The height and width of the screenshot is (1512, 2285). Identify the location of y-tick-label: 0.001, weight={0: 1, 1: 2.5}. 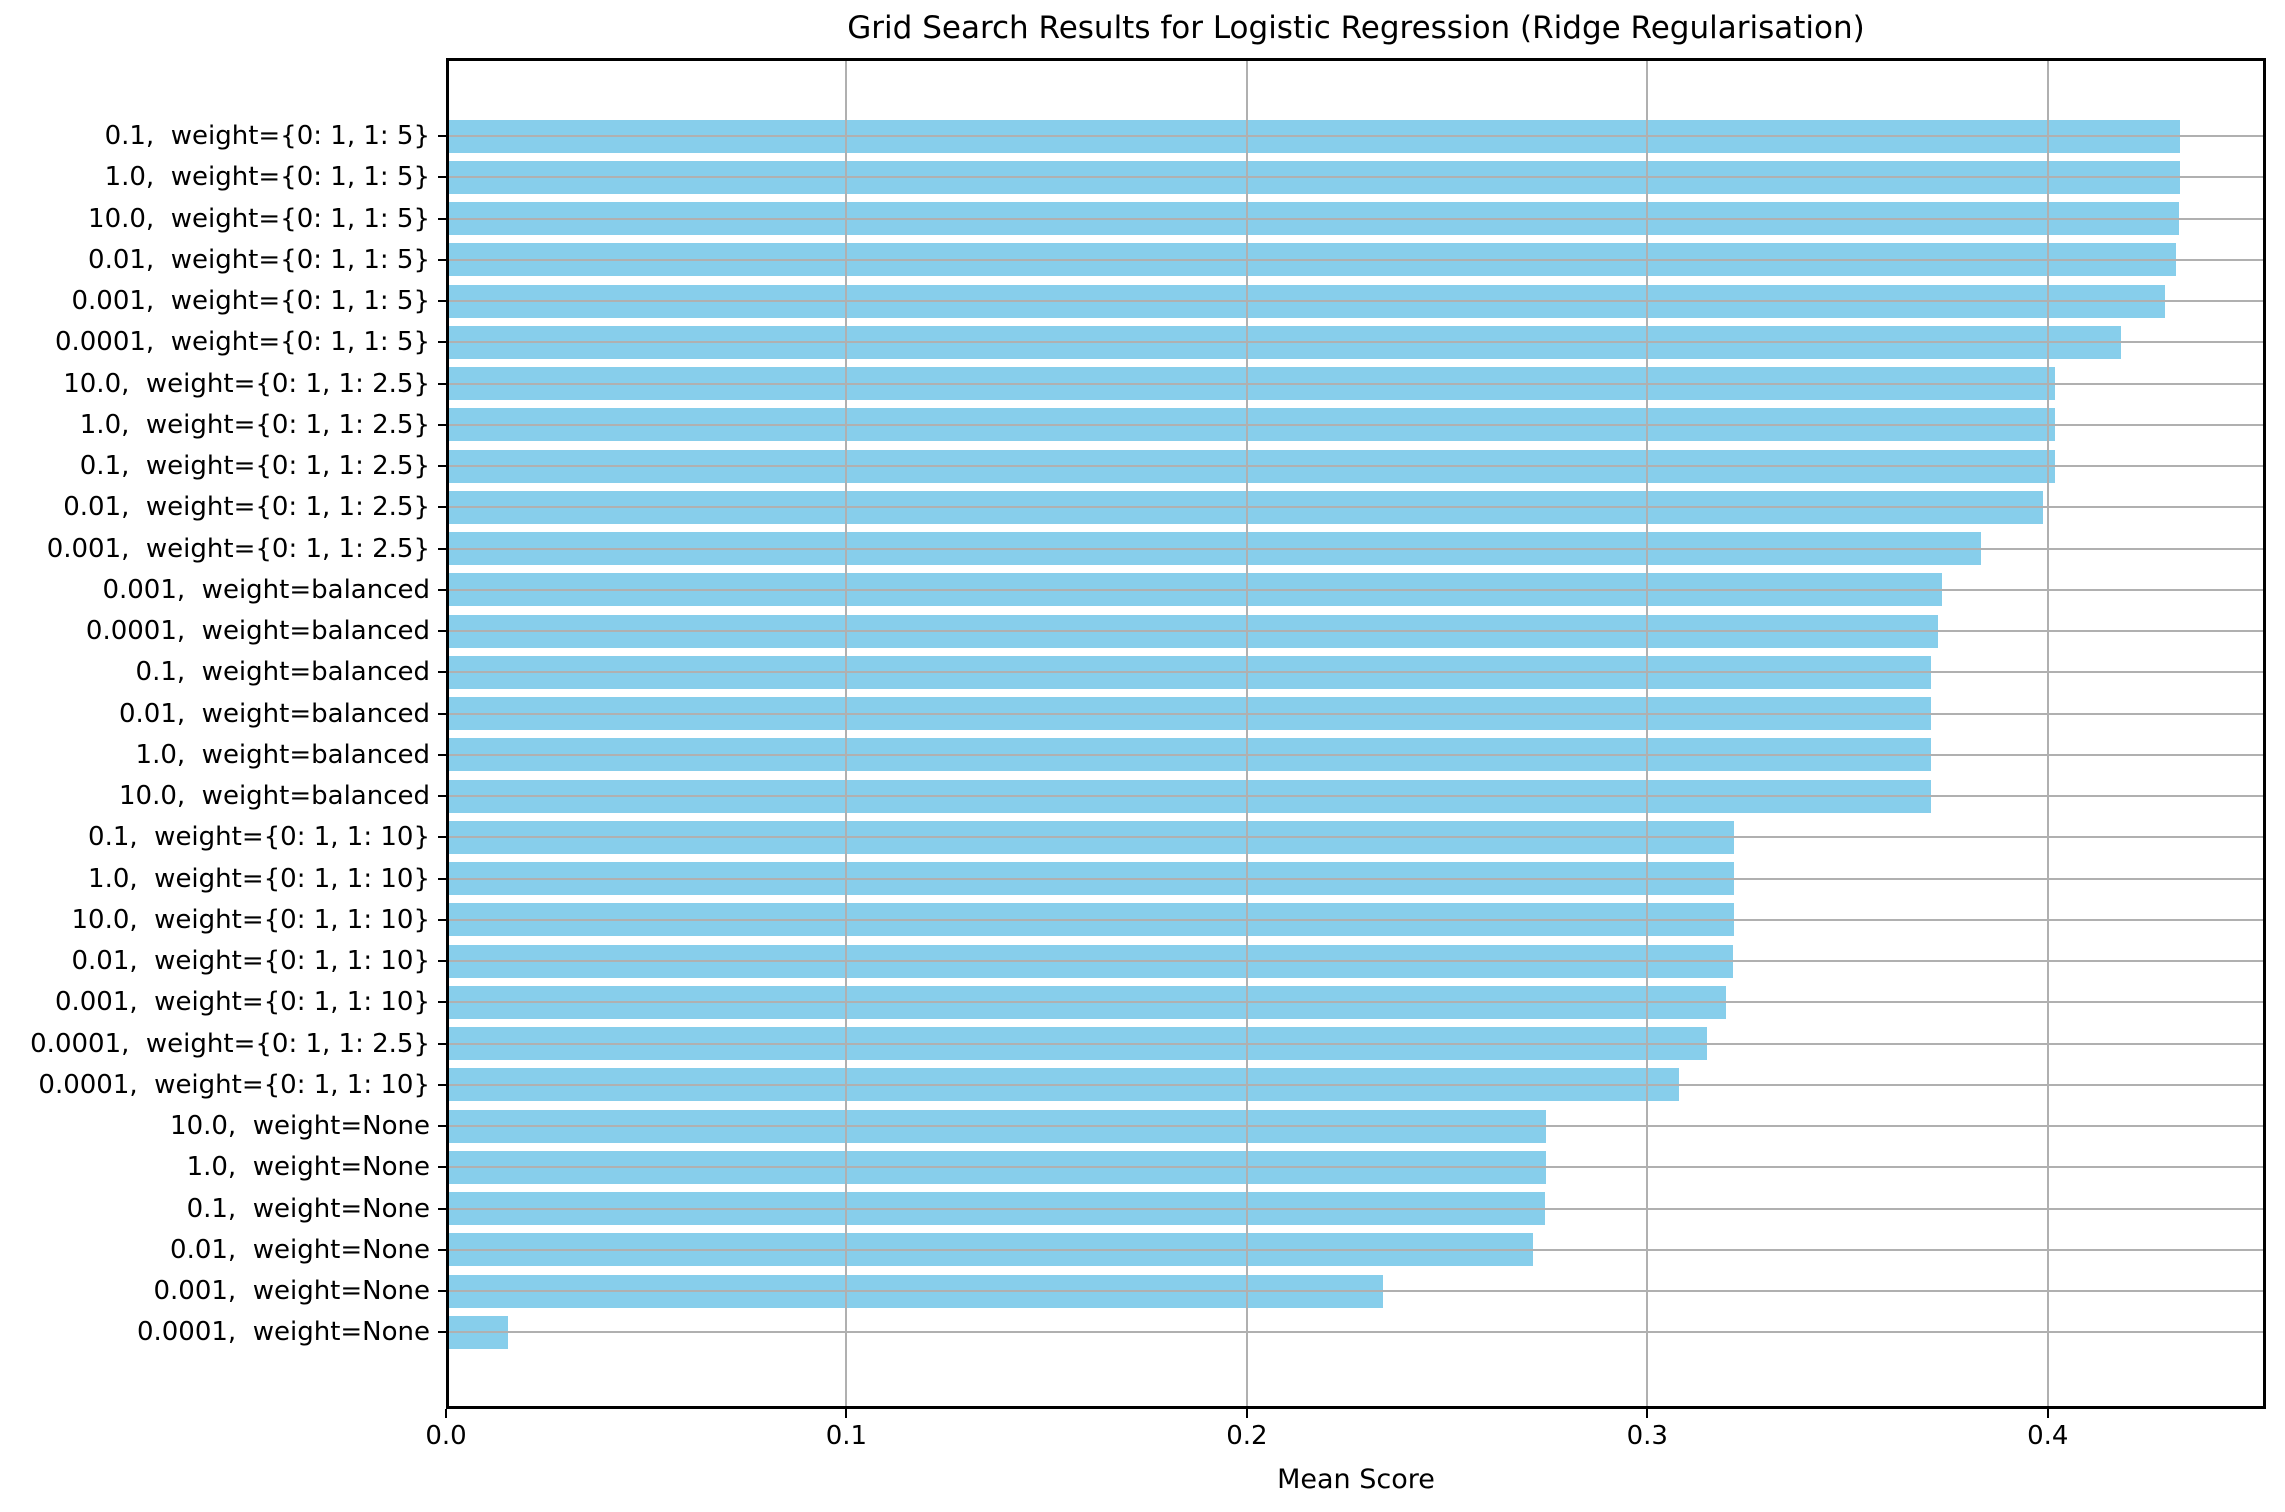
(238, 548).